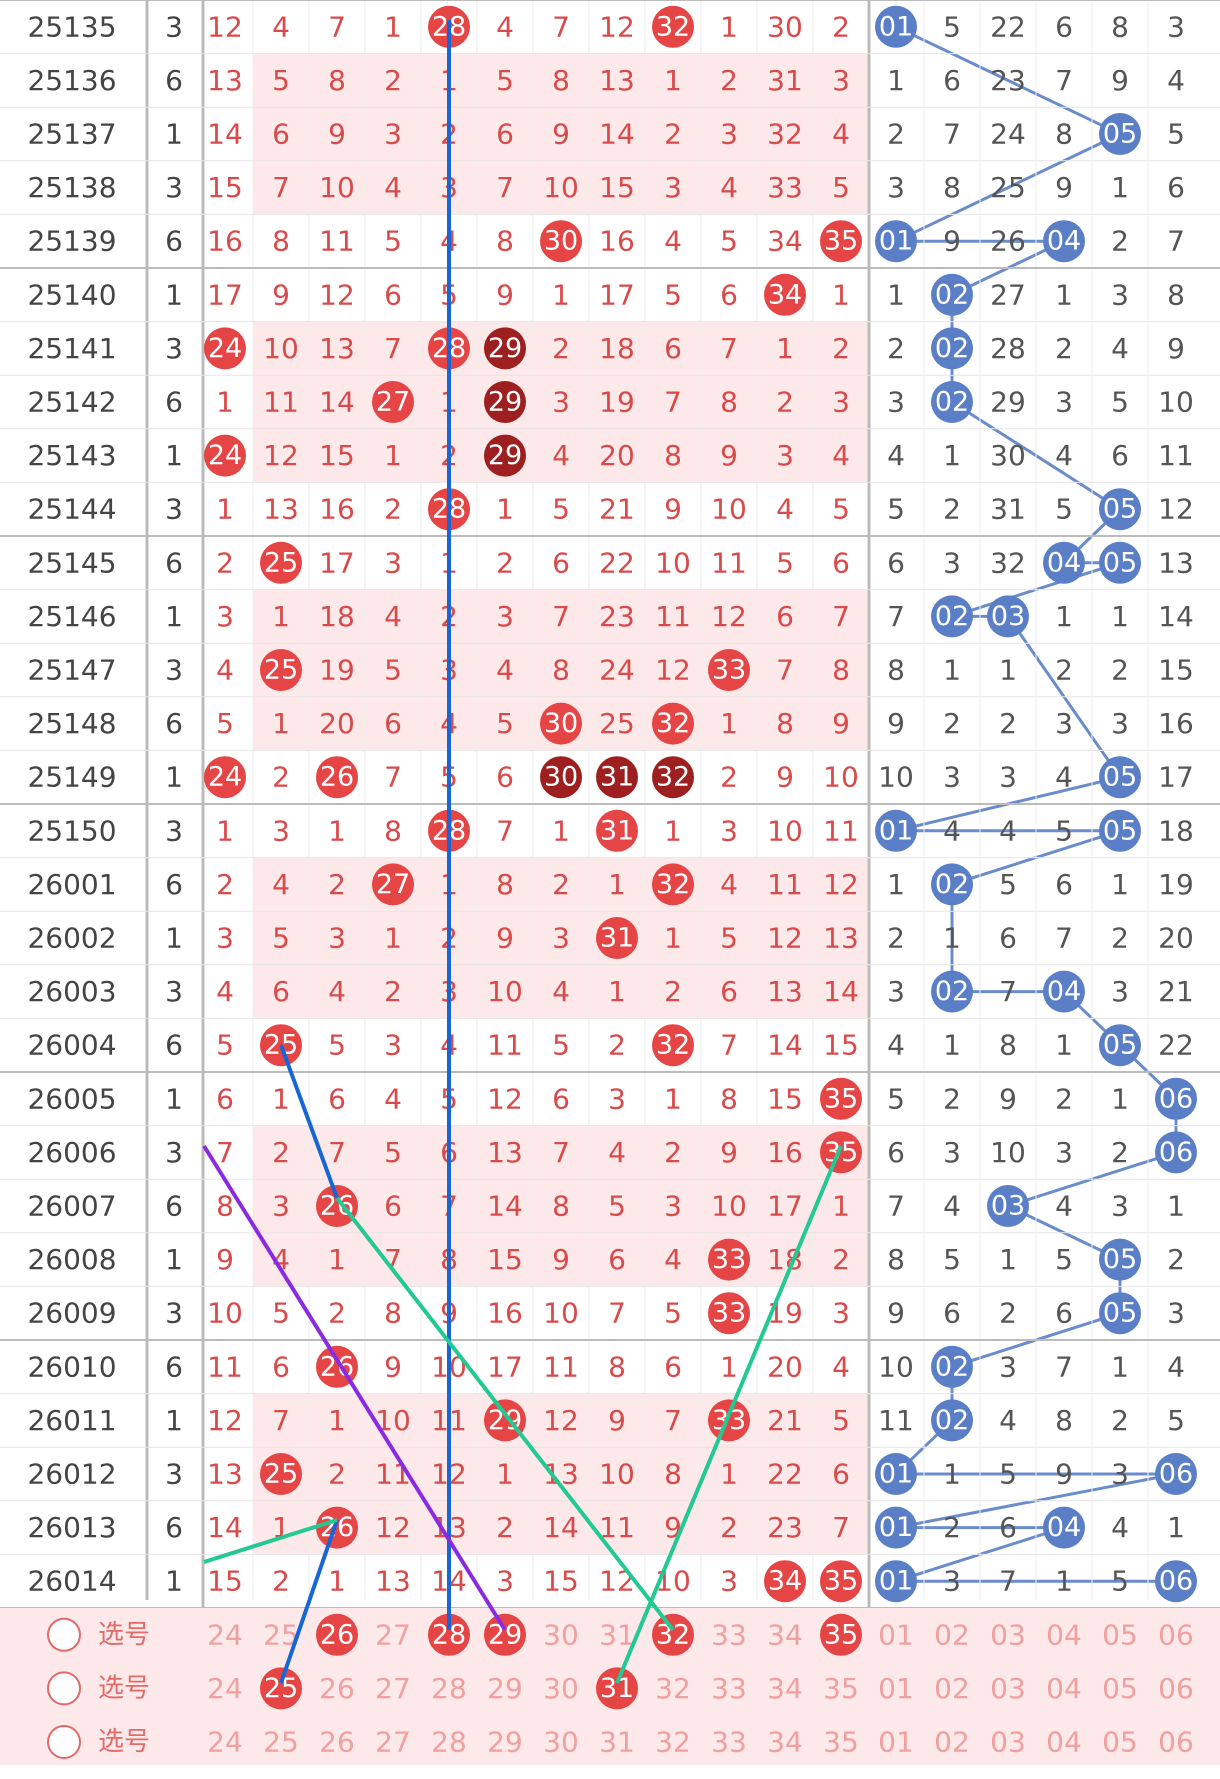 This screenshot has width=1220, height=1779. Describe the element at coordinates (896, 241) in the screenshot. I see `blue-ball-number: 01` at that location.